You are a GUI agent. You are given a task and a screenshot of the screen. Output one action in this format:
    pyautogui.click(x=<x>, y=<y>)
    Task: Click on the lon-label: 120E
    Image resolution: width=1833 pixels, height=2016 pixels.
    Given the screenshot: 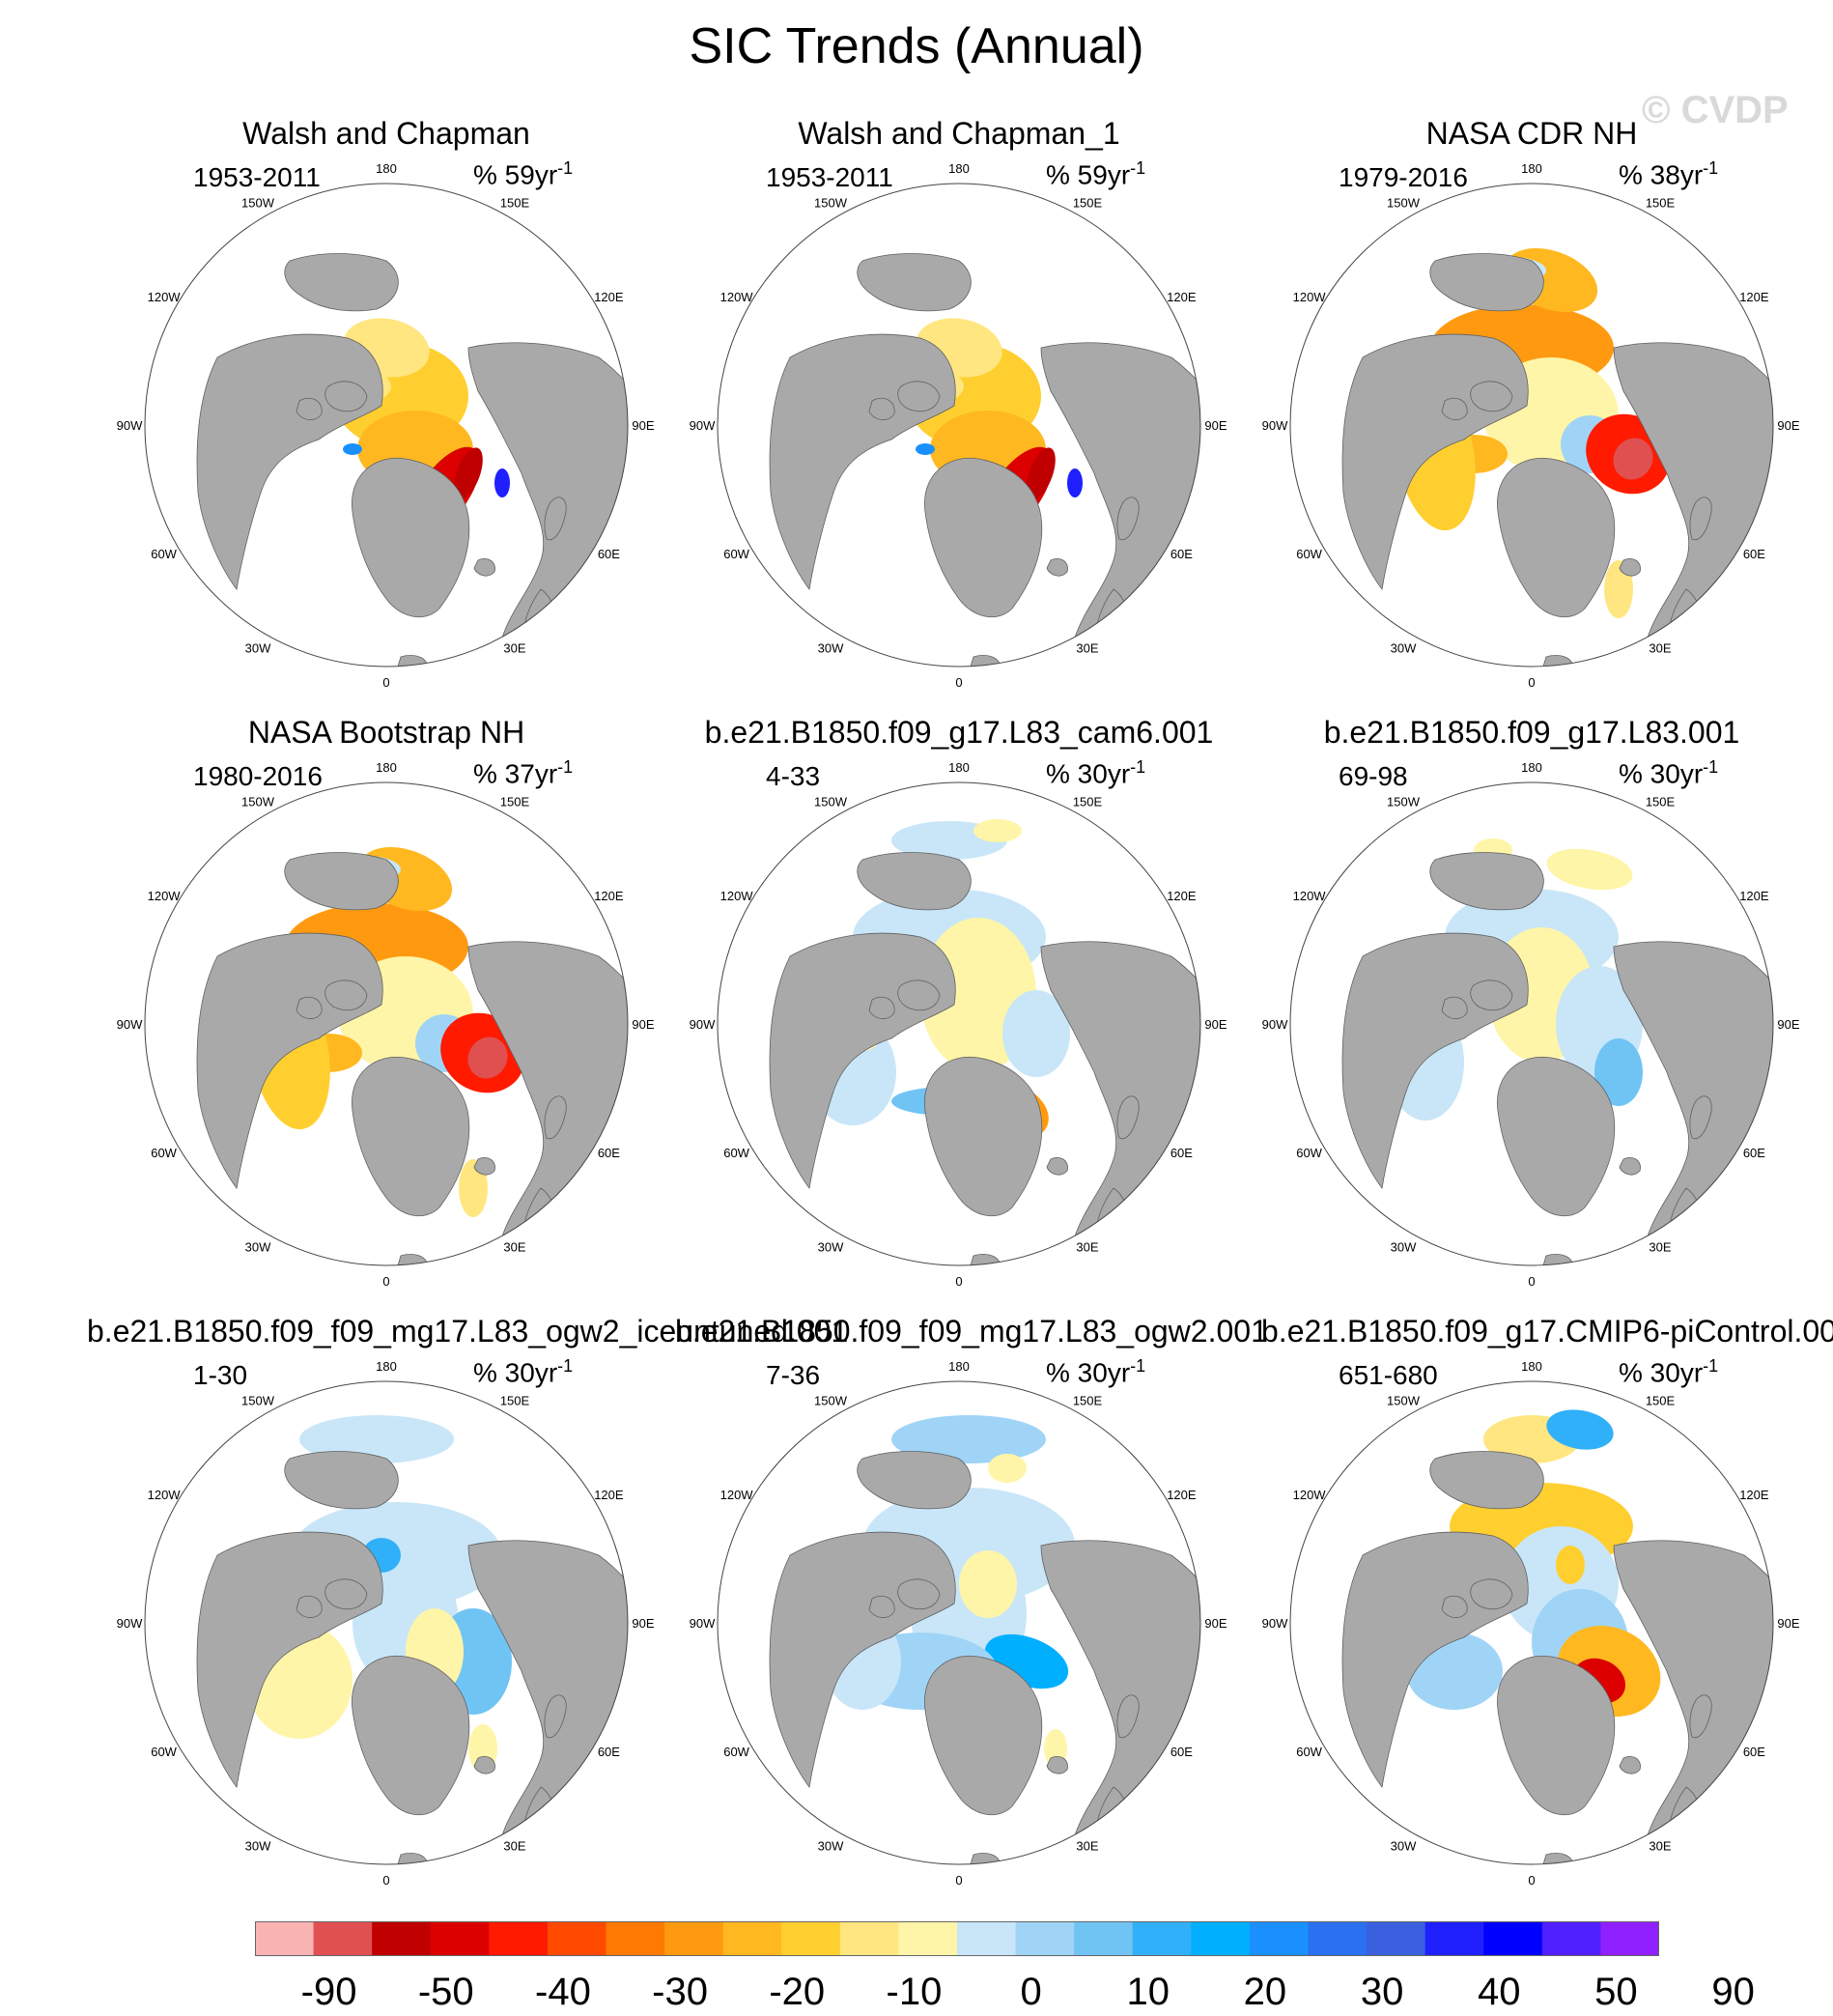 What is the action you would take?
    pyautogui.click(x=609, y=1495)
    